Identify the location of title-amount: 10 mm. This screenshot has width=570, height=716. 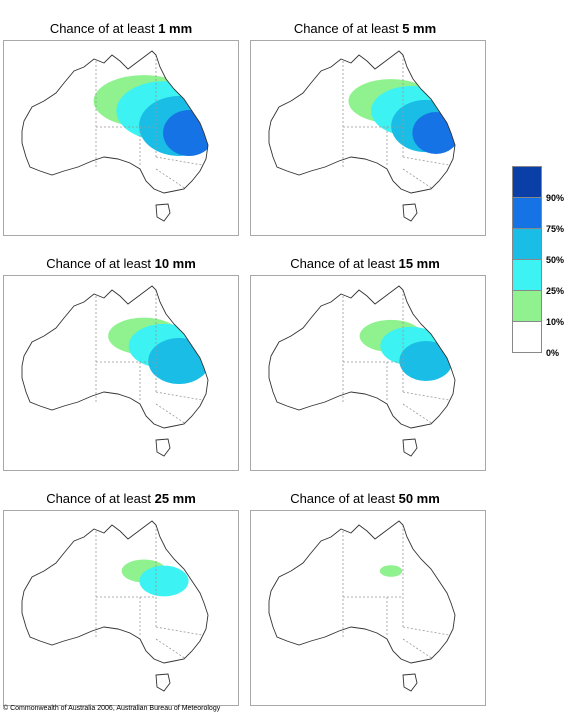
(175, 263).